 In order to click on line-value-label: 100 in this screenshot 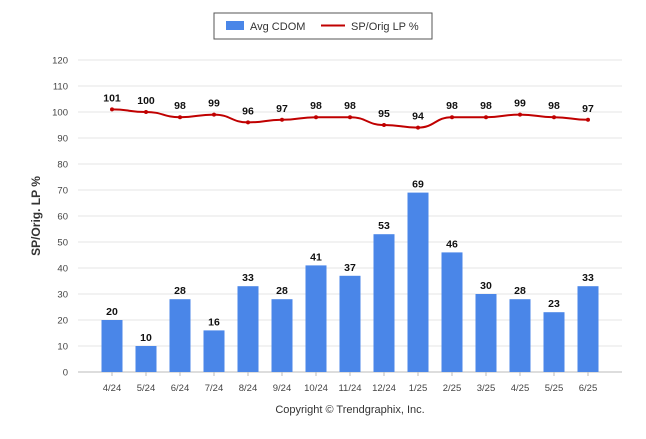, I will do `click(146, 101)`.